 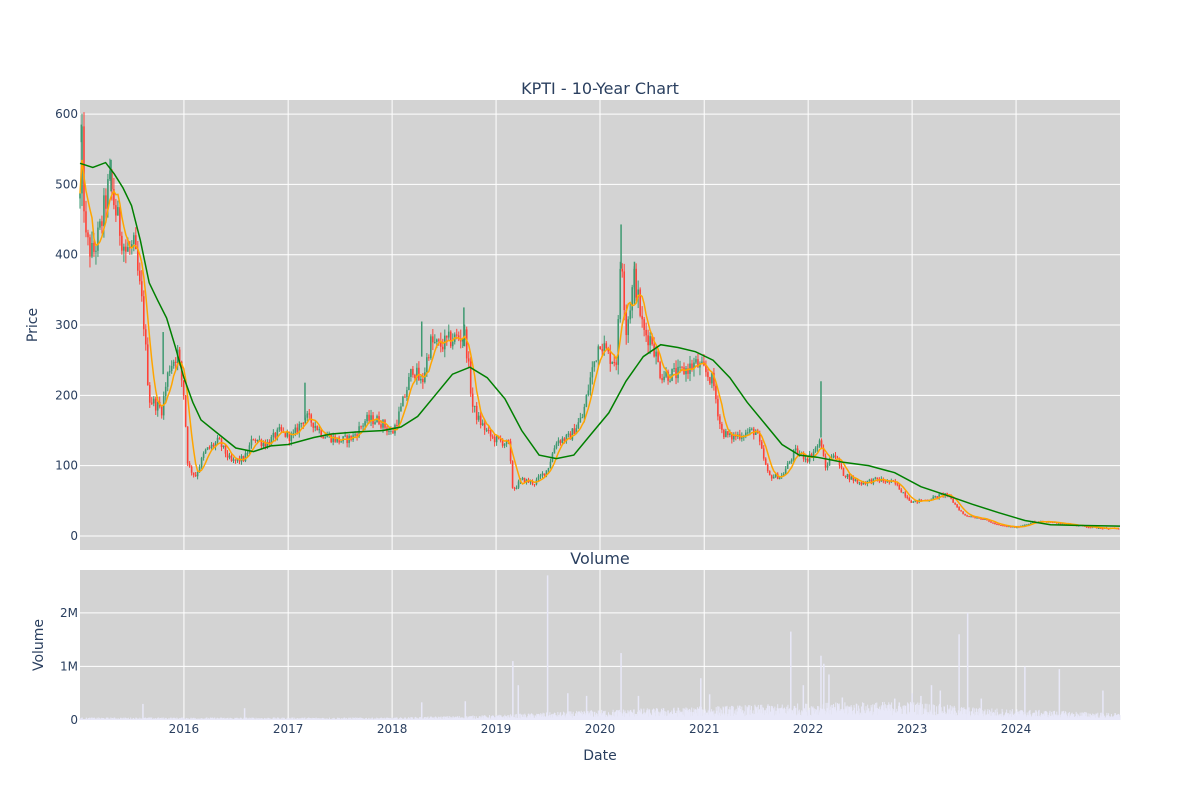 What do you see at coordinates (599, 756) in the screenshot?
I see `date-axis-title: Date` at bounding box center [599, 756].